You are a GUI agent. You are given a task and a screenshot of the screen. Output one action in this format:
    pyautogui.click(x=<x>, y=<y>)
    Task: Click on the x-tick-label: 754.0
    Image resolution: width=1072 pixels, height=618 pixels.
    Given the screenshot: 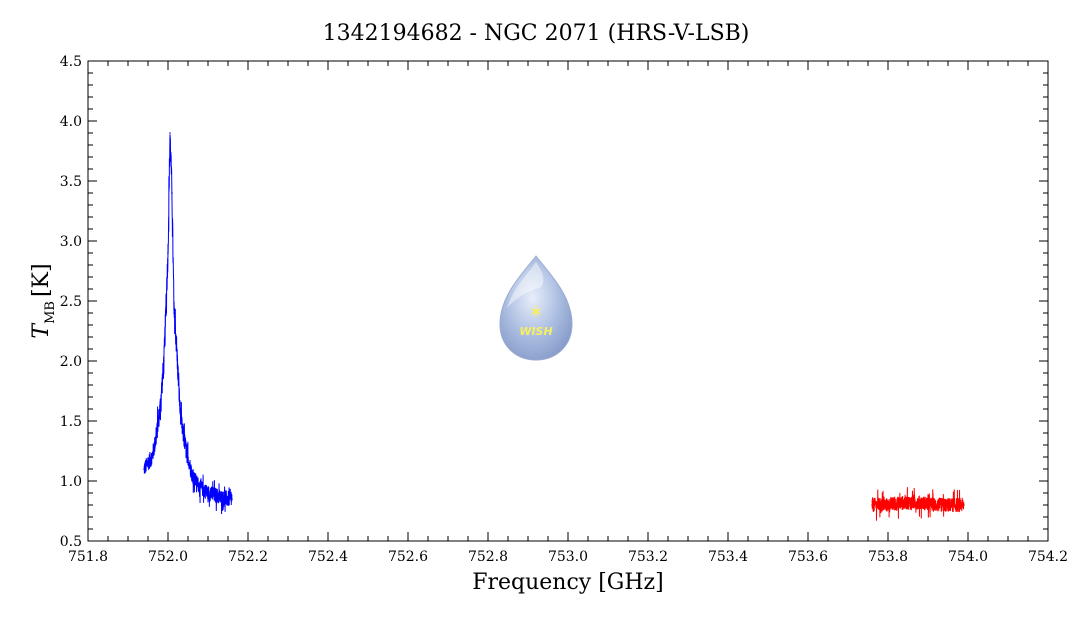 What is the action you would take?
    pyautogui.click(x=968, y=557)
    